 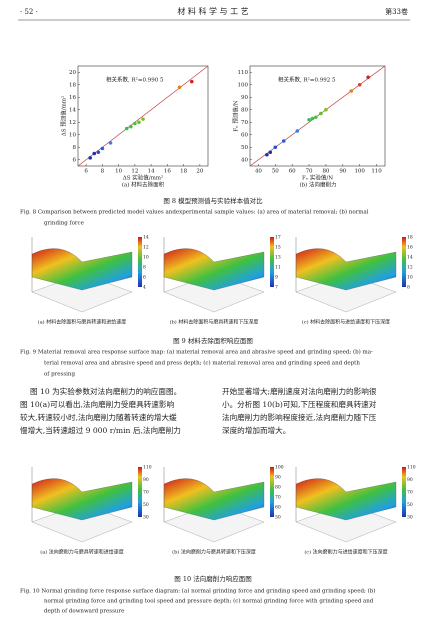 I want to click on colorbar-tick: 12, so click(x=410, y=268).